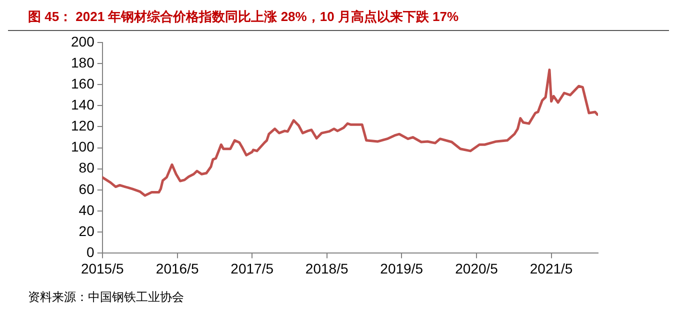 The image size is (677, 326). What do you see at coordinates (177, 268) in the screenshot?
I see `x-tick-label: 2016/5` at bounding box center [177, 268].